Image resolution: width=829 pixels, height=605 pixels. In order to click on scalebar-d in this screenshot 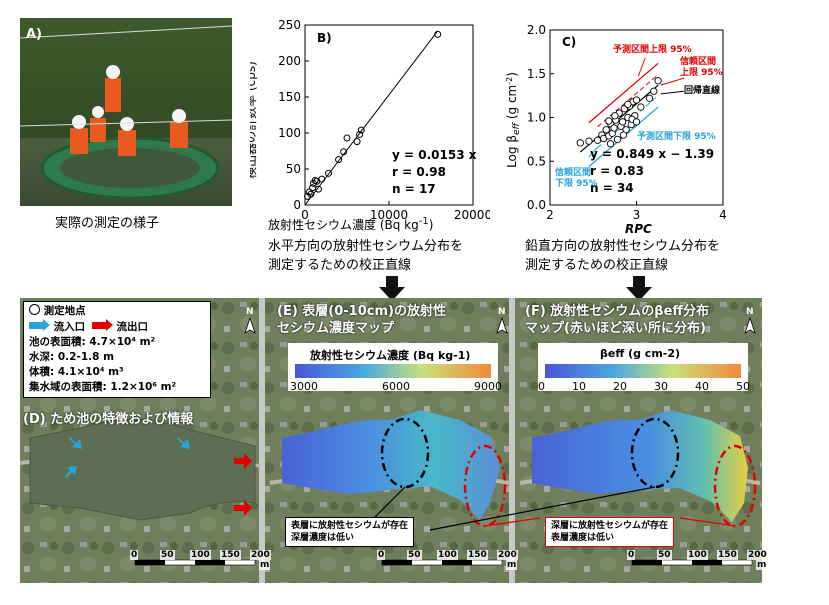, I will do `click(195, 562)`.